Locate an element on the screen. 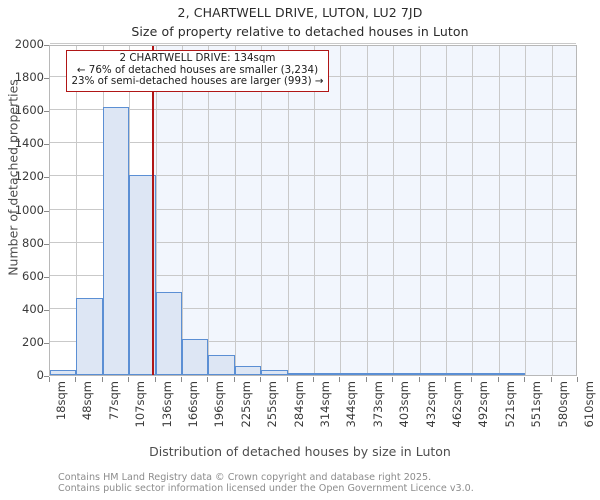 This screenshot has width=600, height=500. y-axis-tick-label: 200 is located at coordinates (33, 341).